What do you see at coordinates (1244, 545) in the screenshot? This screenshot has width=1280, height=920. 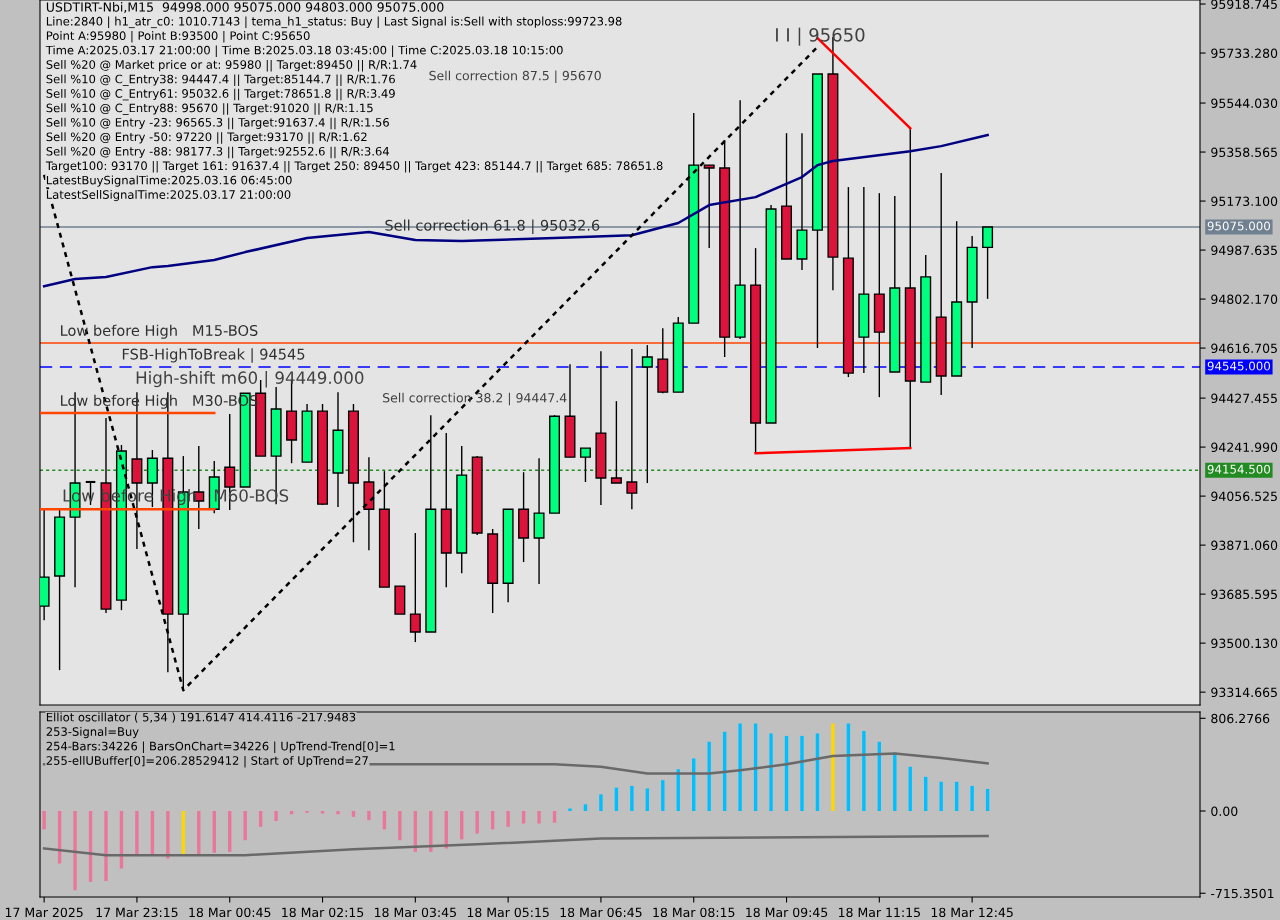 I see `y-tick-label: 93871.060` at bounding box center [1244, 545].